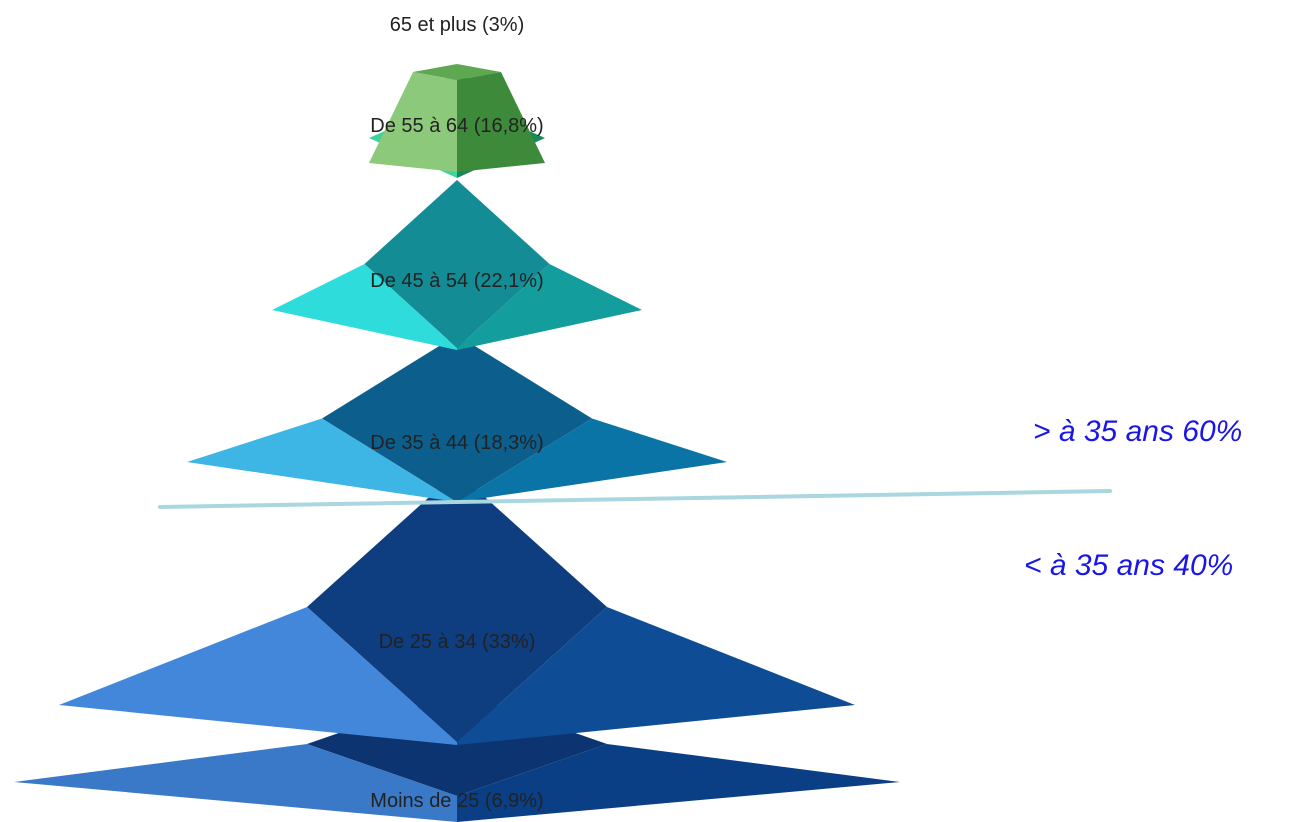 This screenshot has width=1303, height=822. What do you see at coordinates (1128, 565) in the screenshot?
I see `annotation-below-35: < à 35 ans 40%` at bounding box center [1128, 565].